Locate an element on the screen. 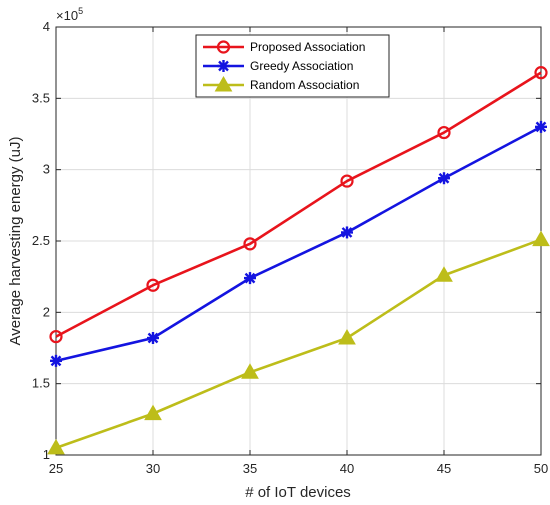 This screenshot has width=550, height=505. x-tick-label: 25 is located at coordinates (56, 468).